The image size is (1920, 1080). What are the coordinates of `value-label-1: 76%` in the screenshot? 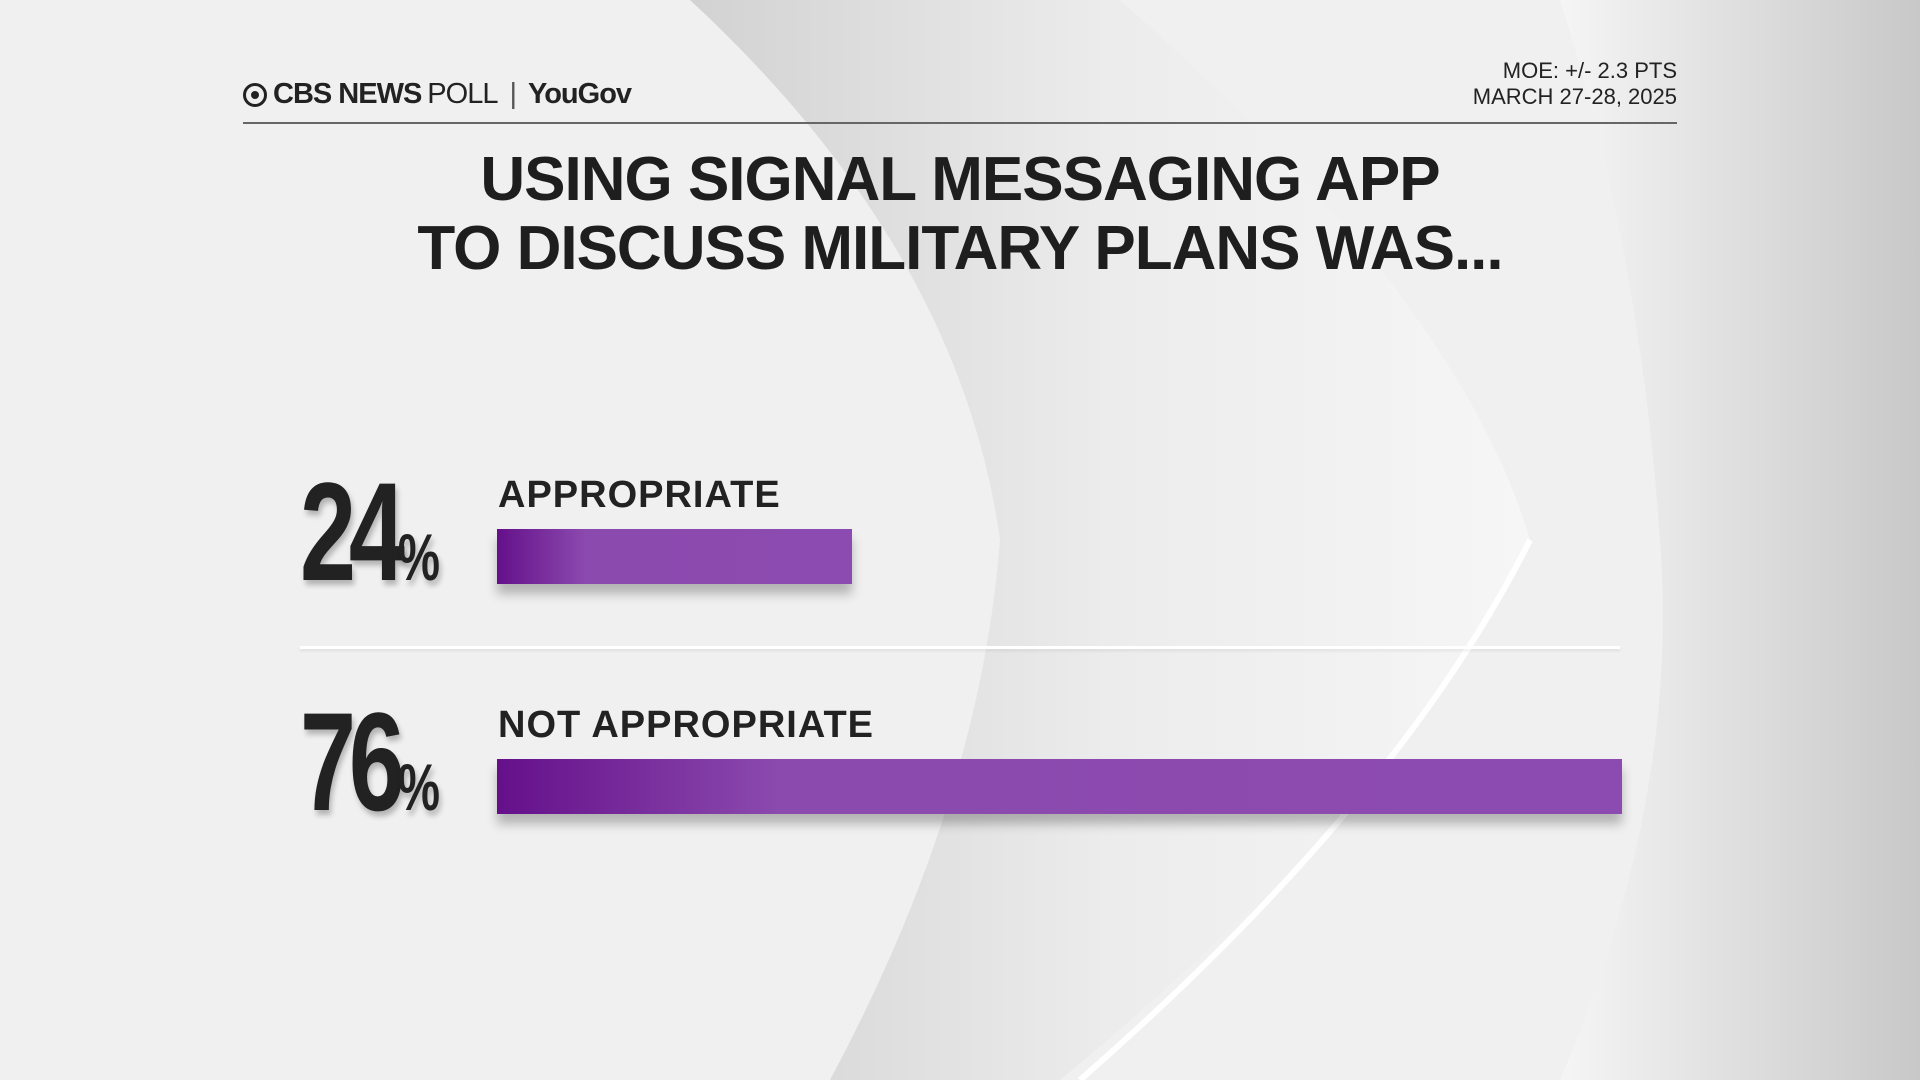 It's located at (370, 769).